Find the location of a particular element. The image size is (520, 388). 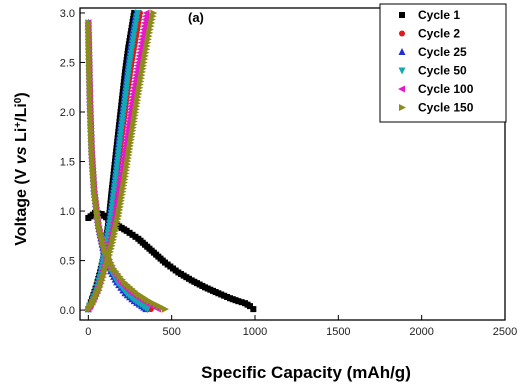

legend-box is located at coordinates (443, 63).